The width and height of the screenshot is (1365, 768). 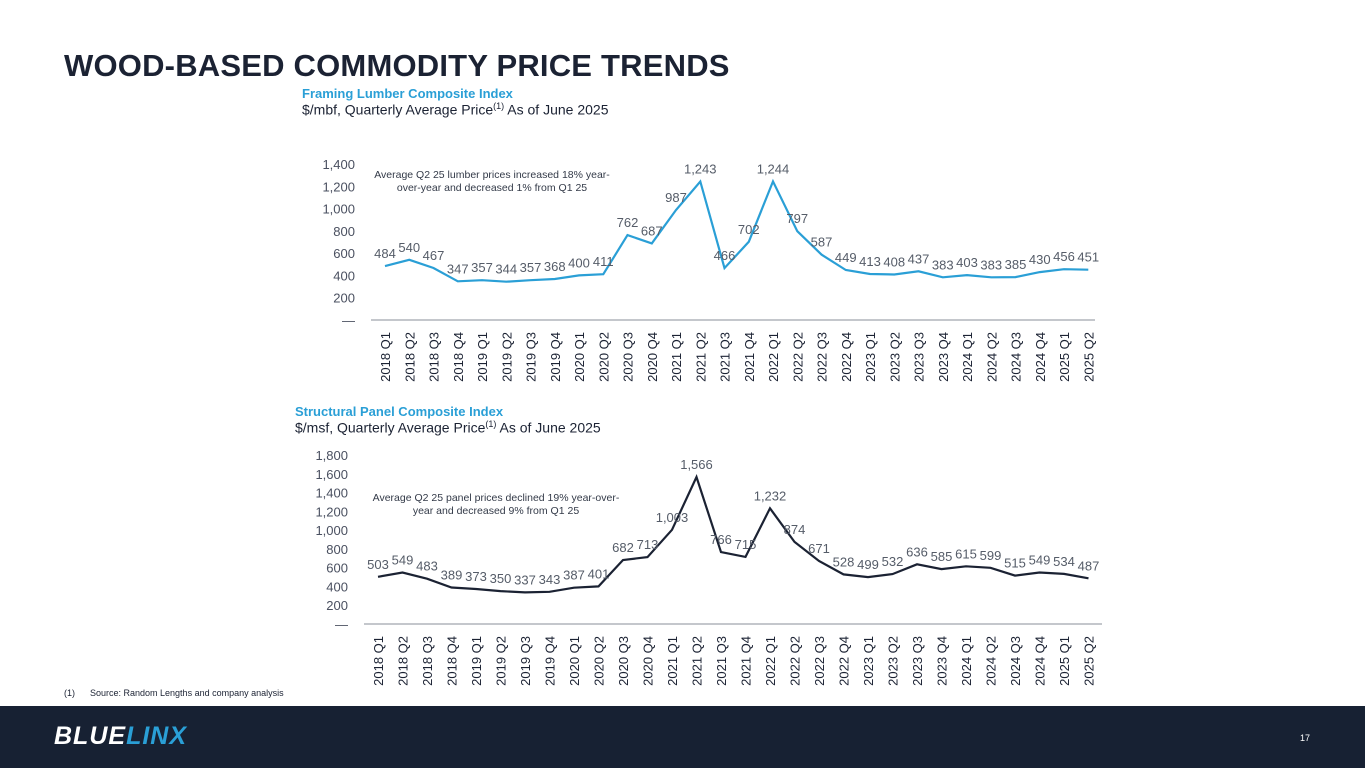 What do you see at coordinates (795, 661) in the screenshot?
I see `panel-category-label: 2022 Q2` at bounding box center [795, 661].